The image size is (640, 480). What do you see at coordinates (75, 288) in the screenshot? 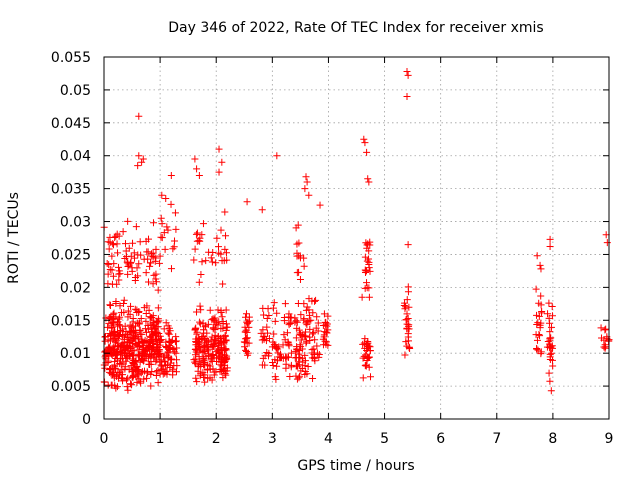
I see `y-tick-label: 0.02` at bounding box center [75, 288].